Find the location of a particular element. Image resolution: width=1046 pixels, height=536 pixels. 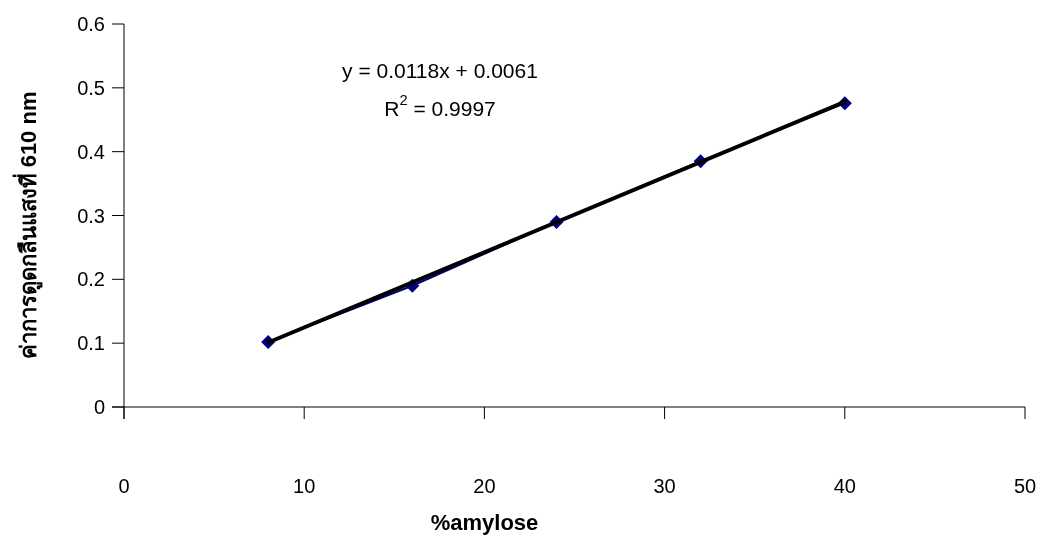

y-tick-label: 0.3 is located at coordinates (91, 215).